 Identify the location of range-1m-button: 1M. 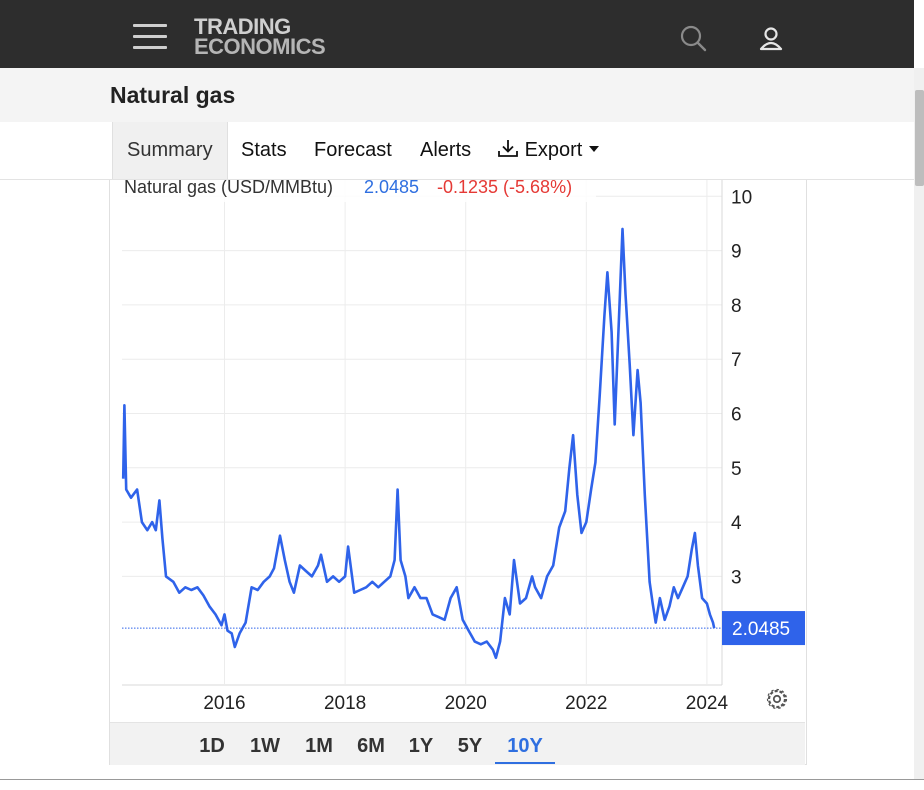
(319, 746).